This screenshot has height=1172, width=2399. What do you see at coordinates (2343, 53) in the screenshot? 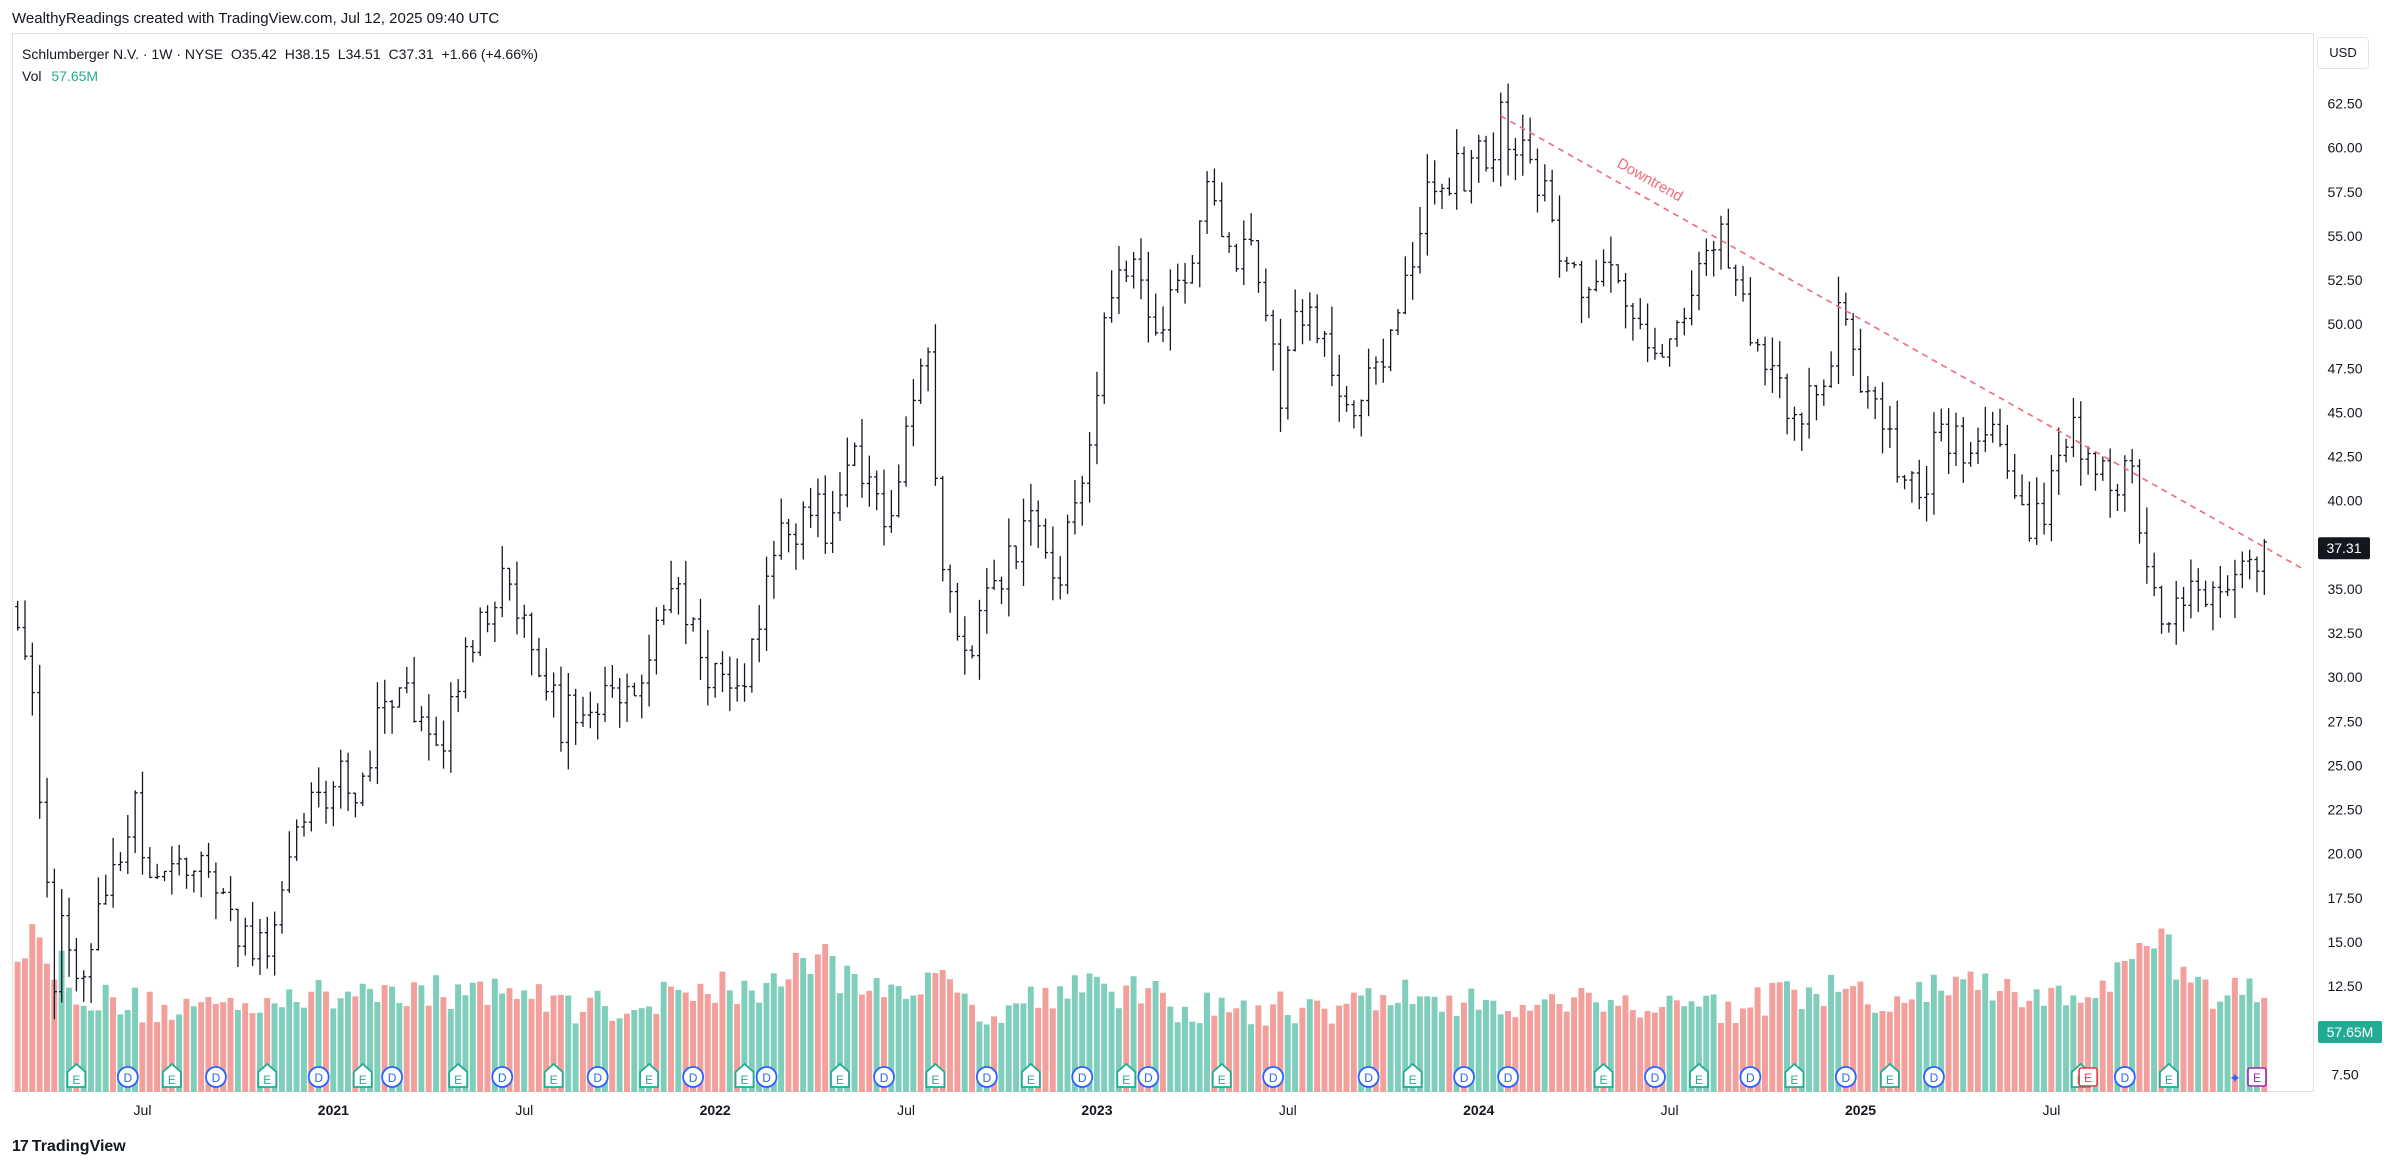
I see `currency-button: USD` at bounding box center [2343, 53].